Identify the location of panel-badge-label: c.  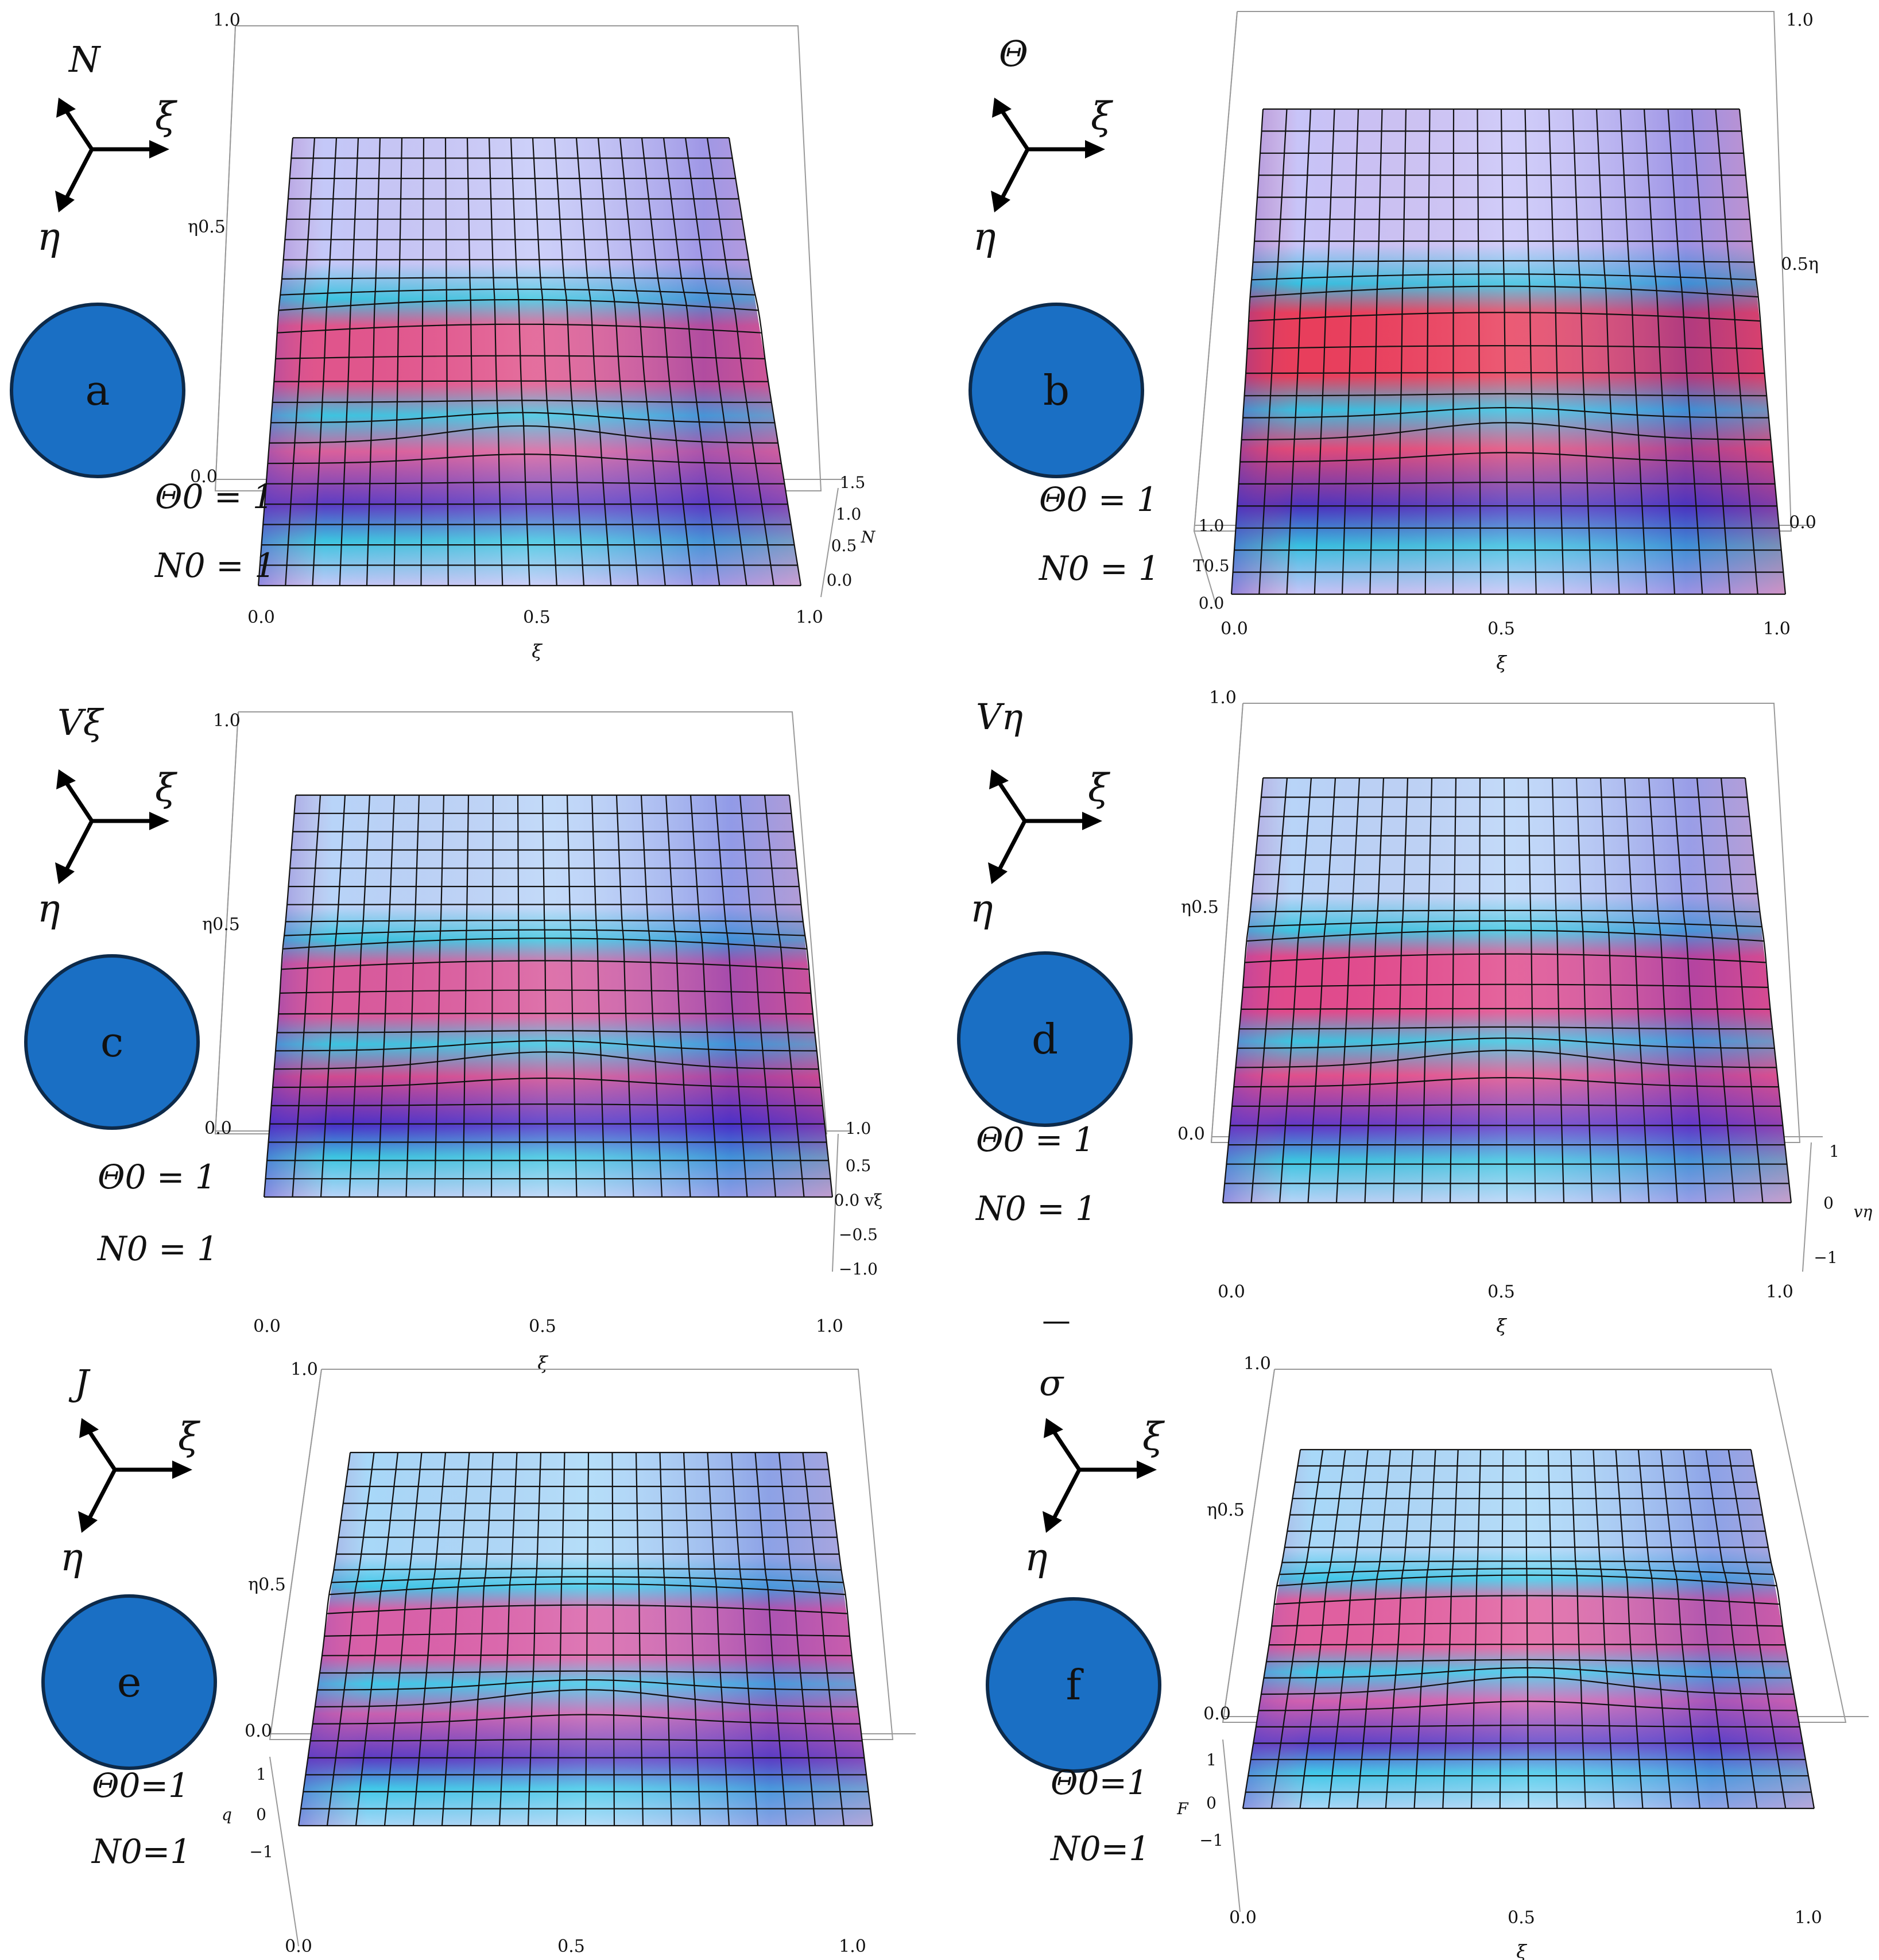
(111, 1042).